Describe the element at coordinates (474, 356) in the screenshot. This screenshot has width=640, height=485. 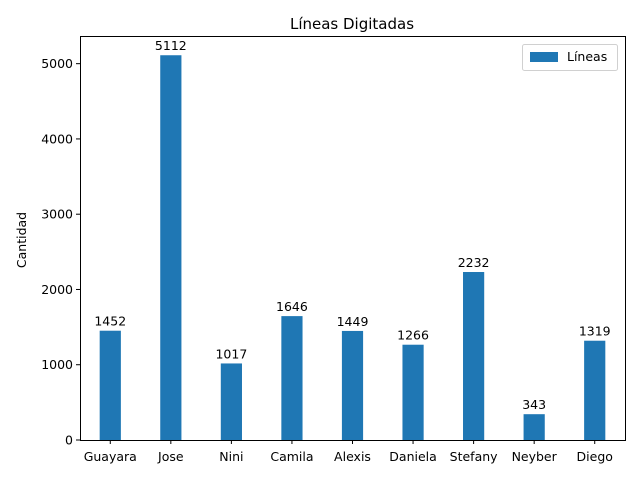
I see `bar-stefany` at that location.